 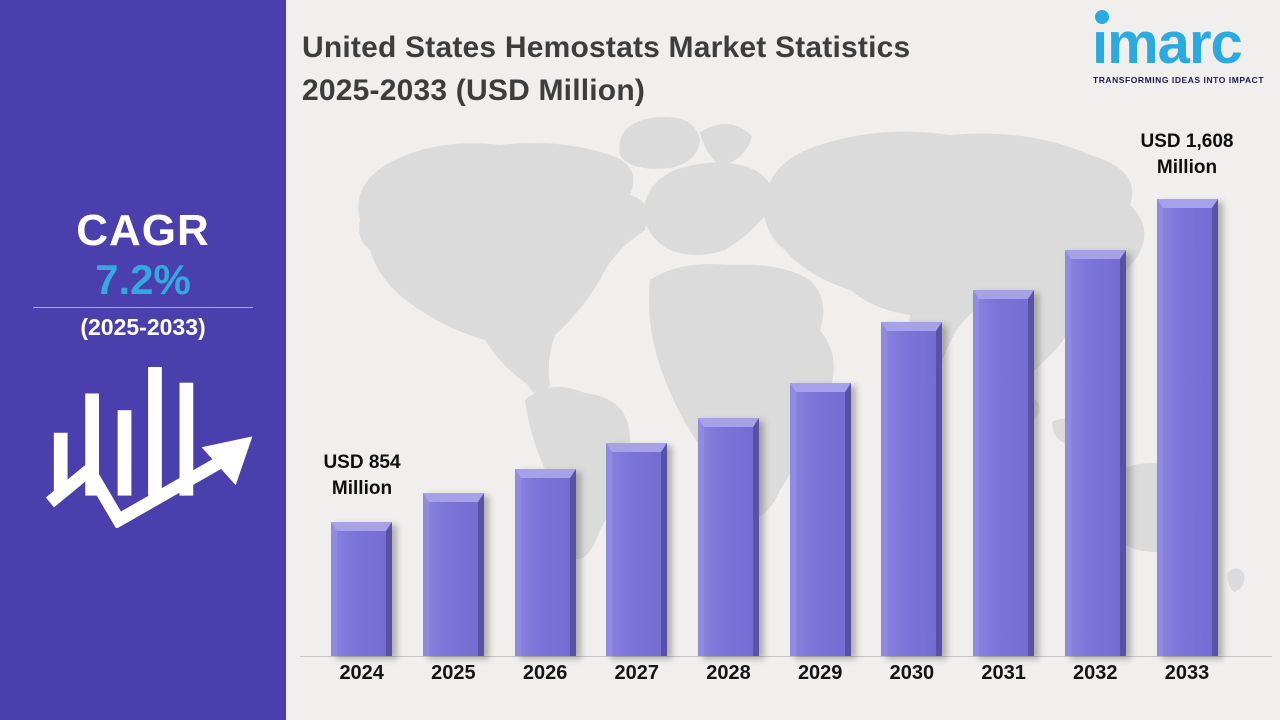 I want to click on x-tick-2031: 2031, so click(x=1003, y=673).